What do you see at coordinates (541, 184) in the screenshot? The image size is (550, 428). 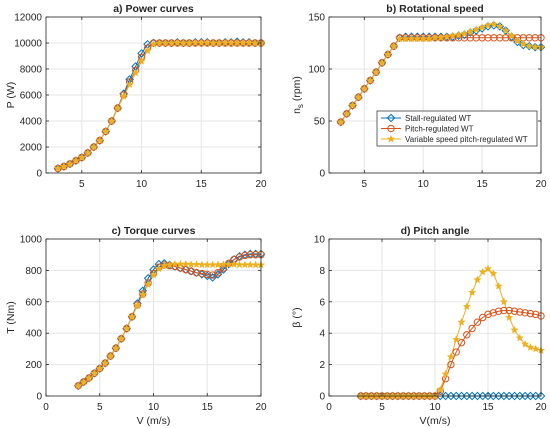 I see `x-tick-label: 20` at bounding box center [541, 184].